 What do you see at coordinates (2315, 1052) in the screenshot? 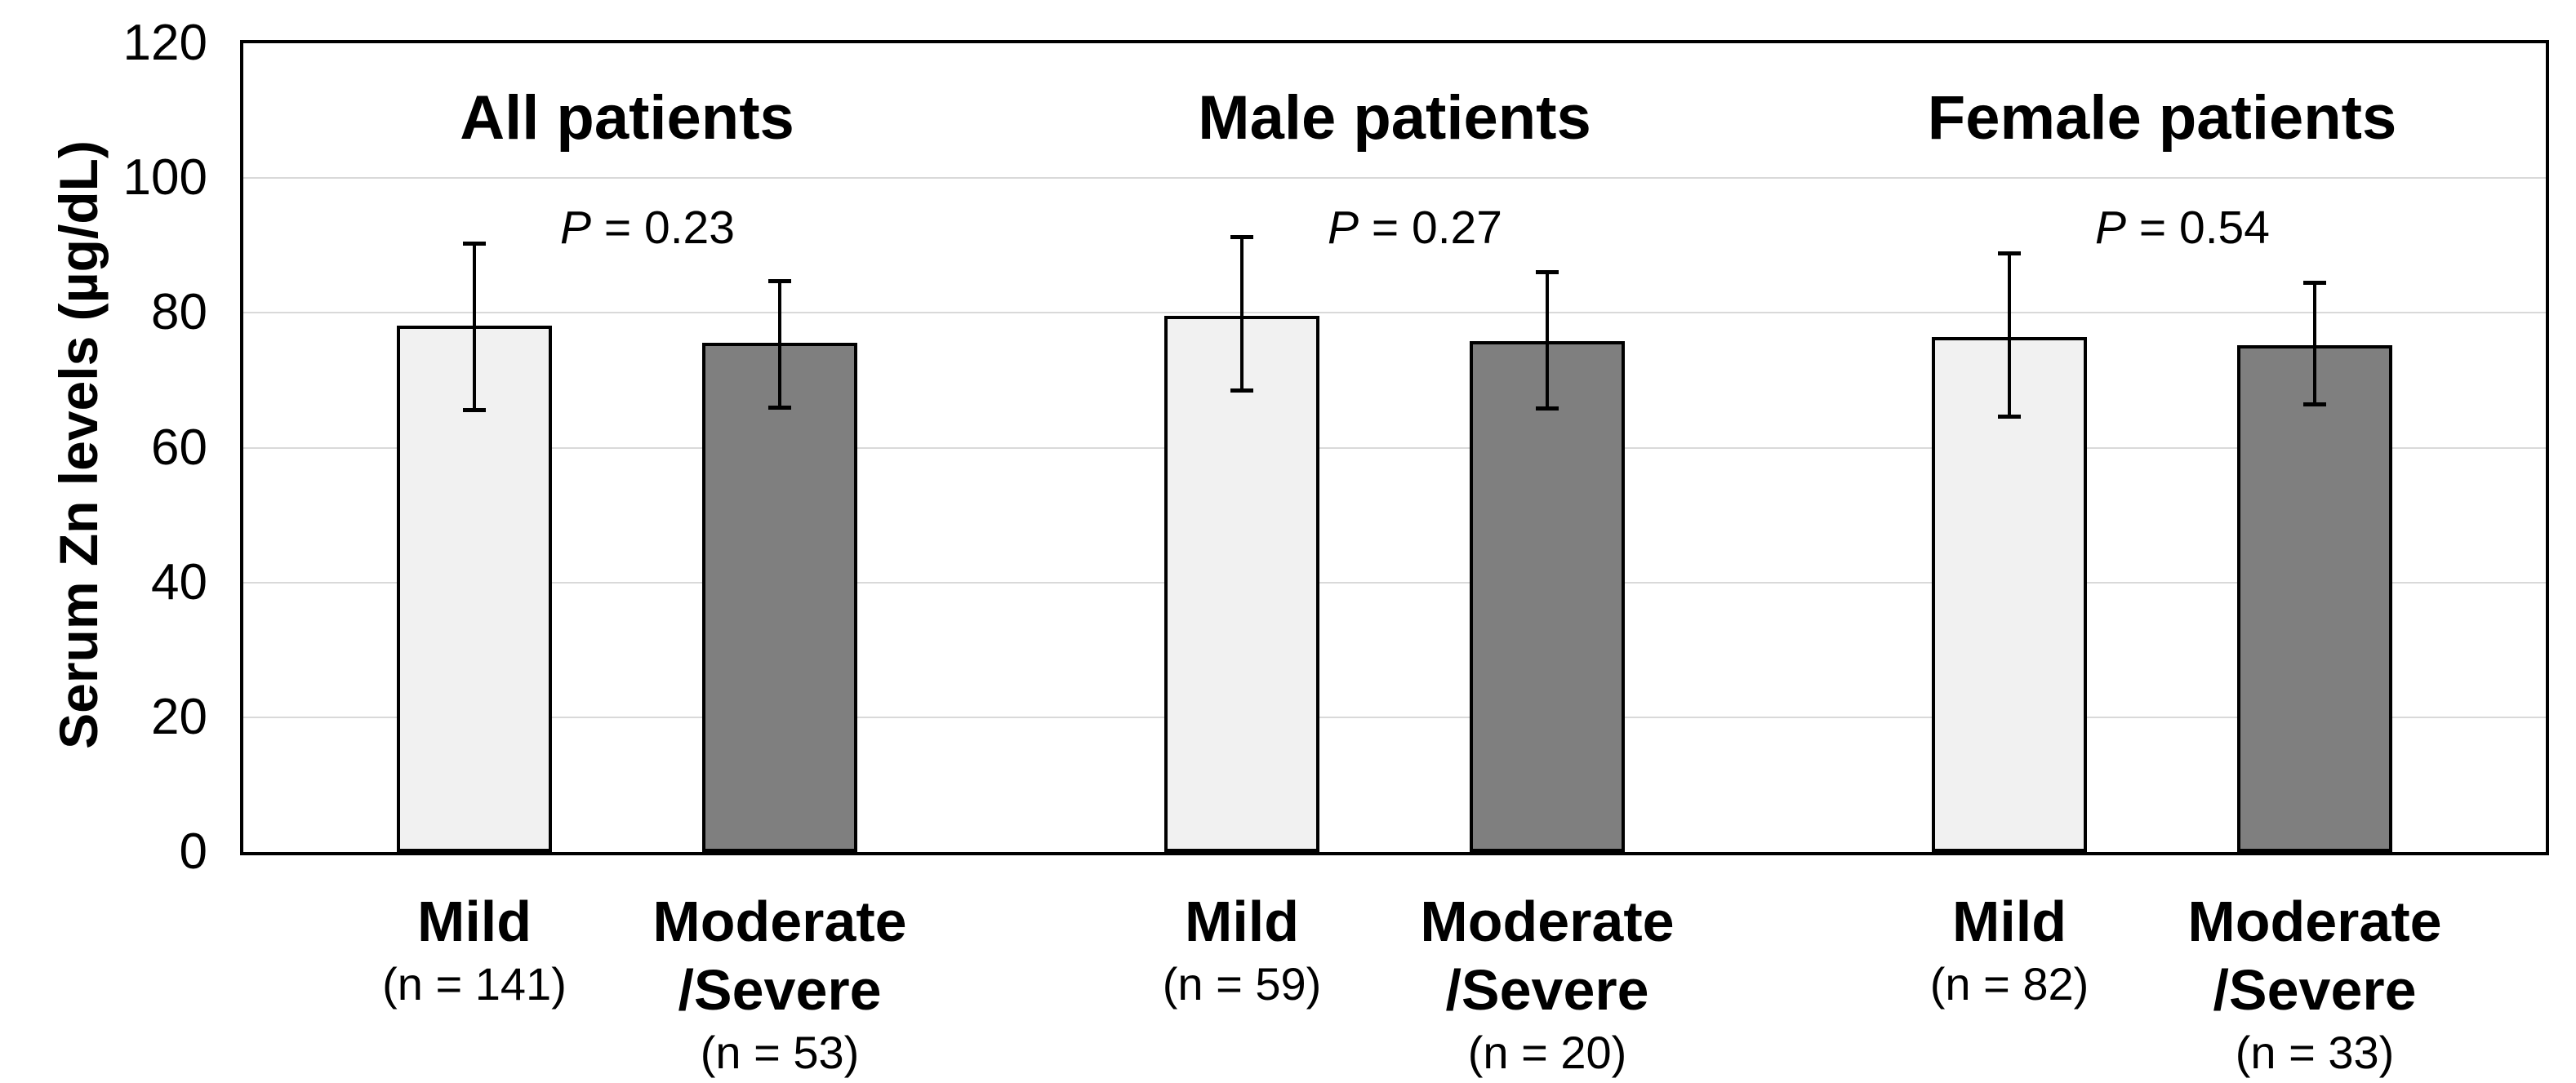
I see `x-label-n: (n = 33)` at bounding box center [2315, 1052].